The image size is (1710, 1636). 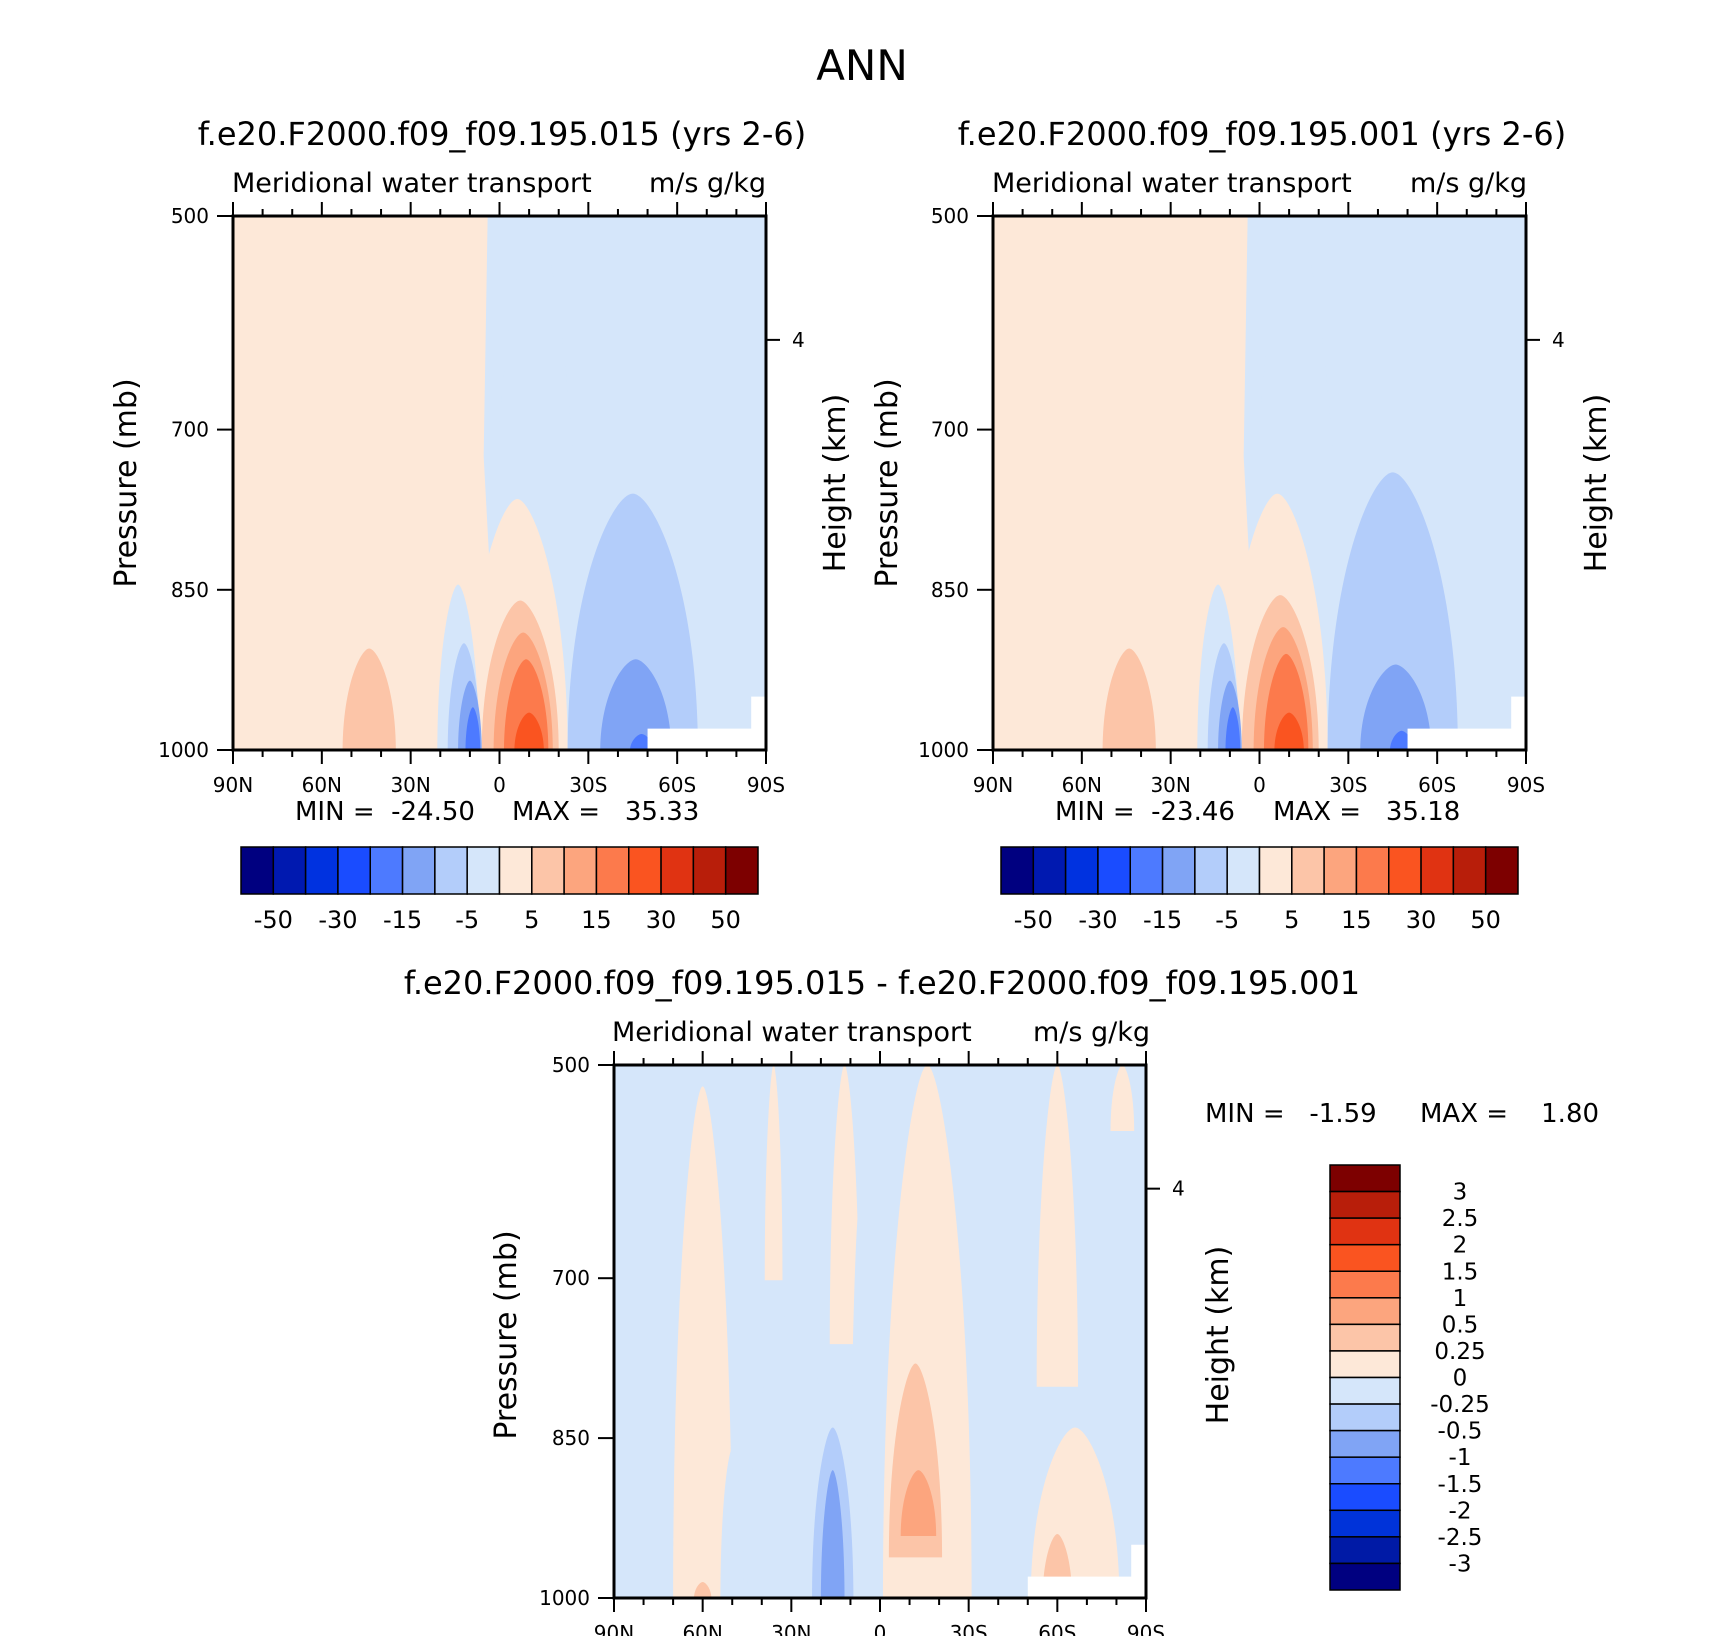 I want to click on max-label: MAX = 35.33, so click(x=605, y=812).